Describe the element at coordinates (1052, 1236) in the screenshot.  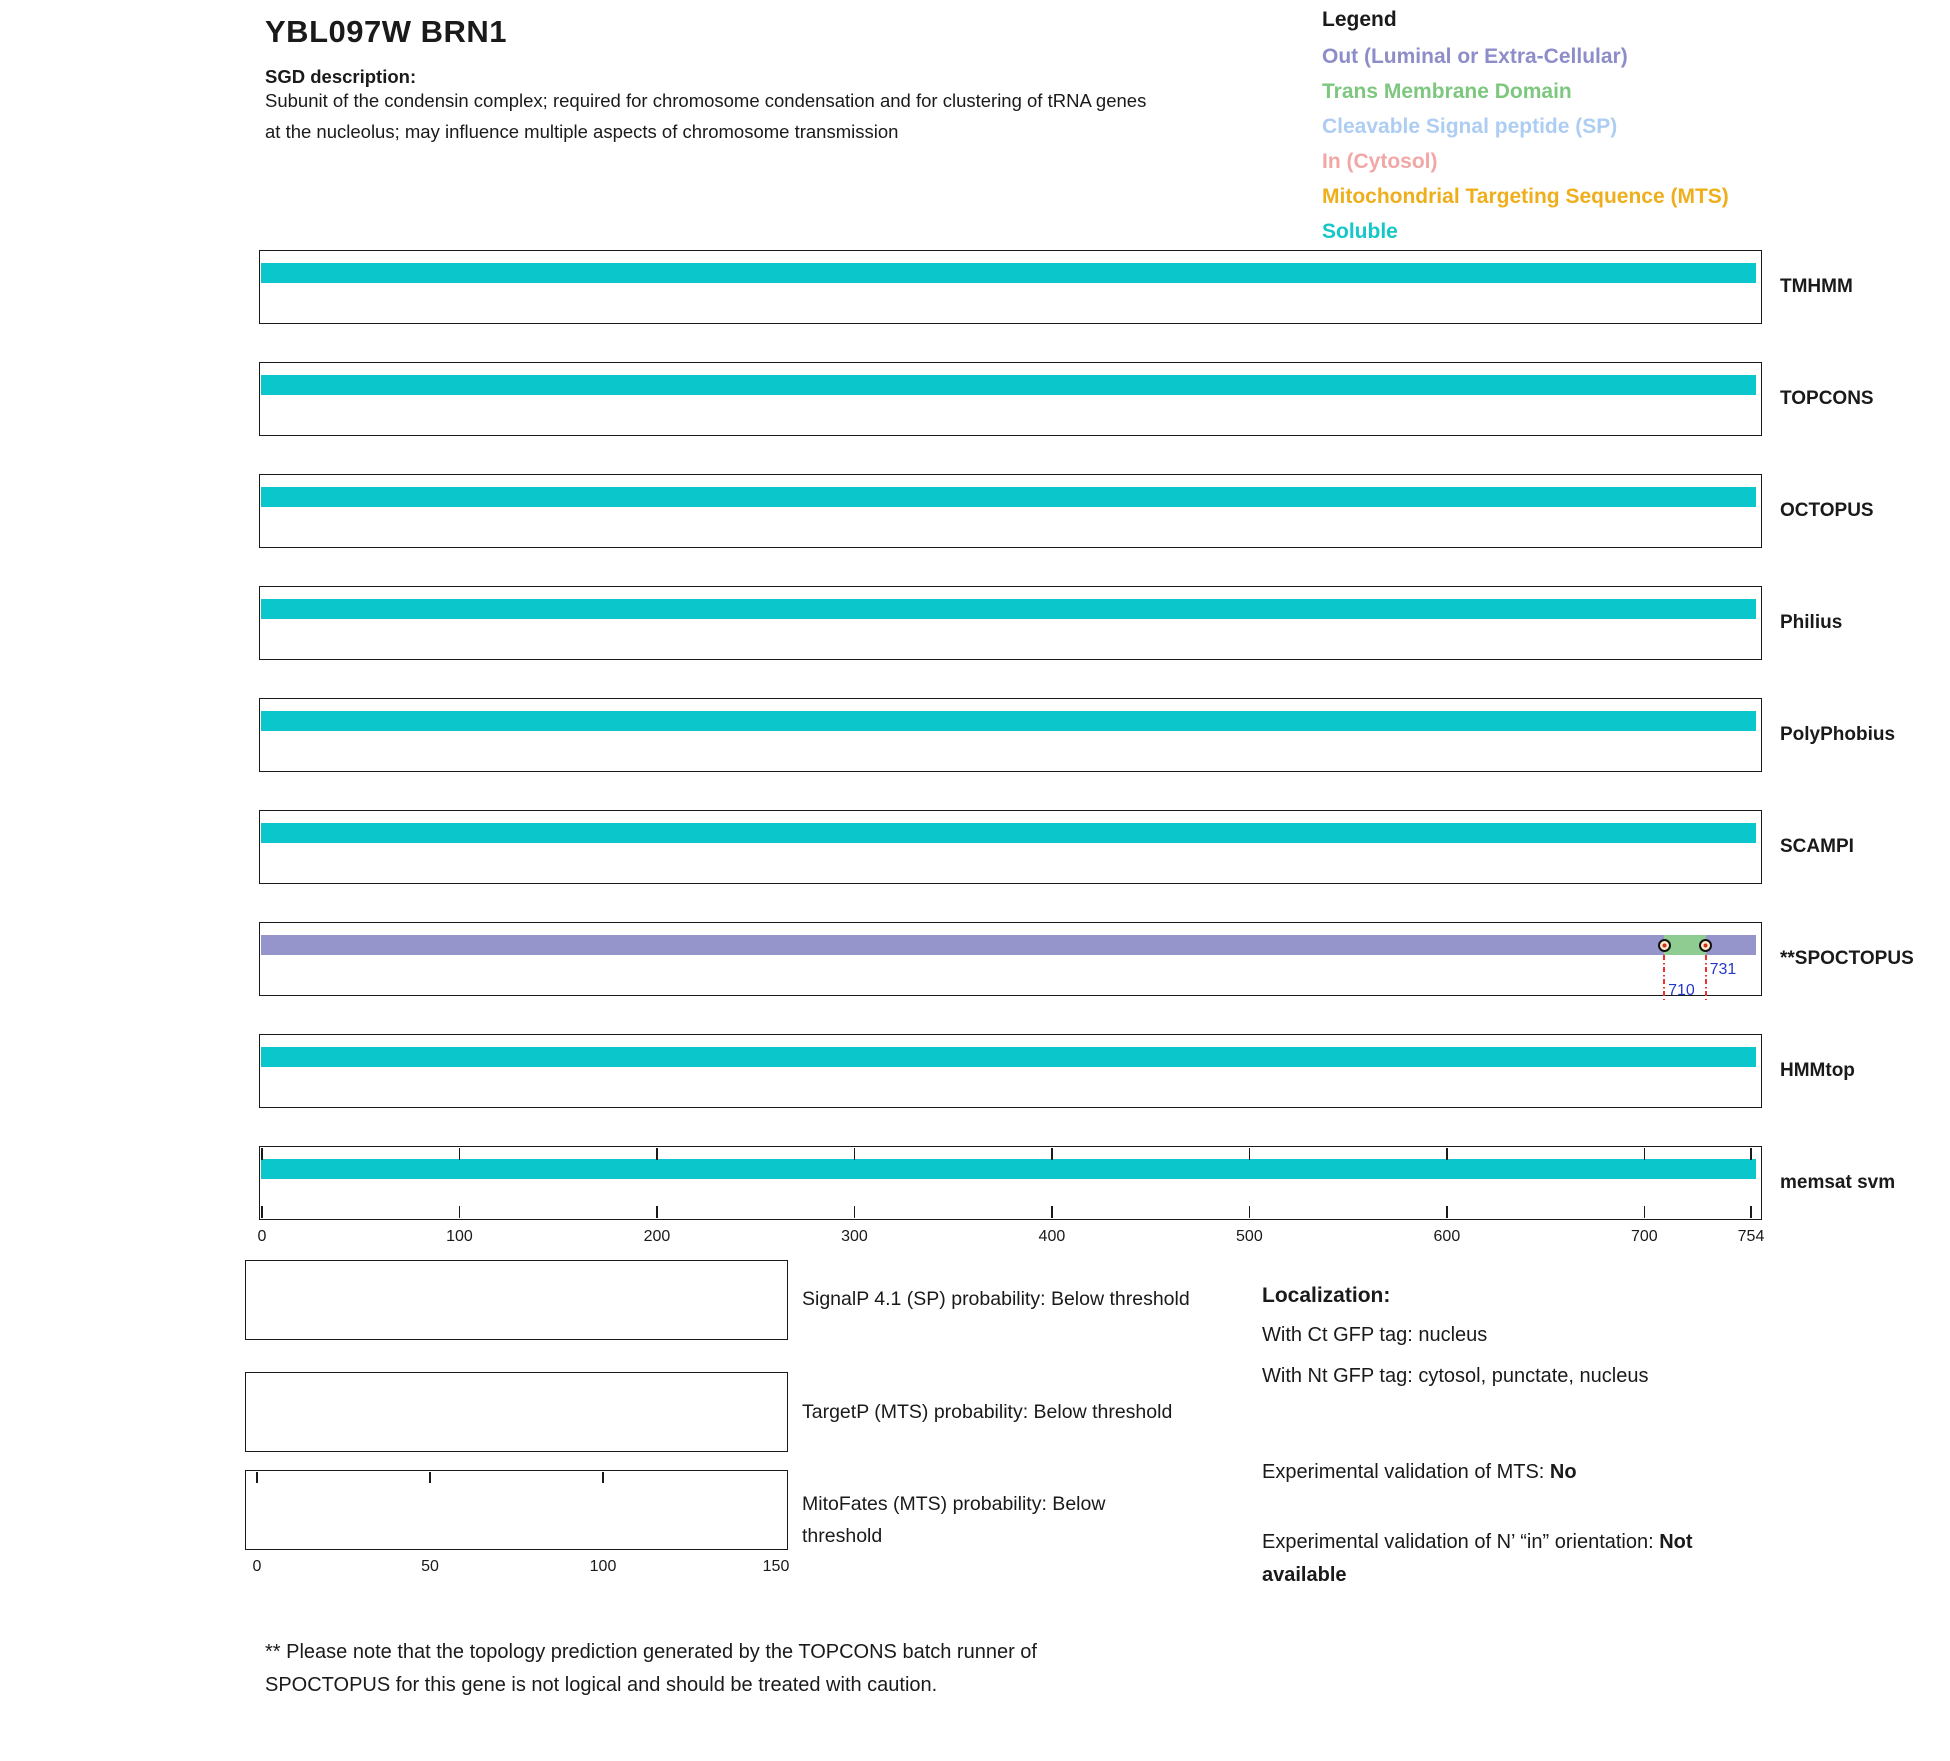
I see `x-axis-tick-label: 400` at that location.